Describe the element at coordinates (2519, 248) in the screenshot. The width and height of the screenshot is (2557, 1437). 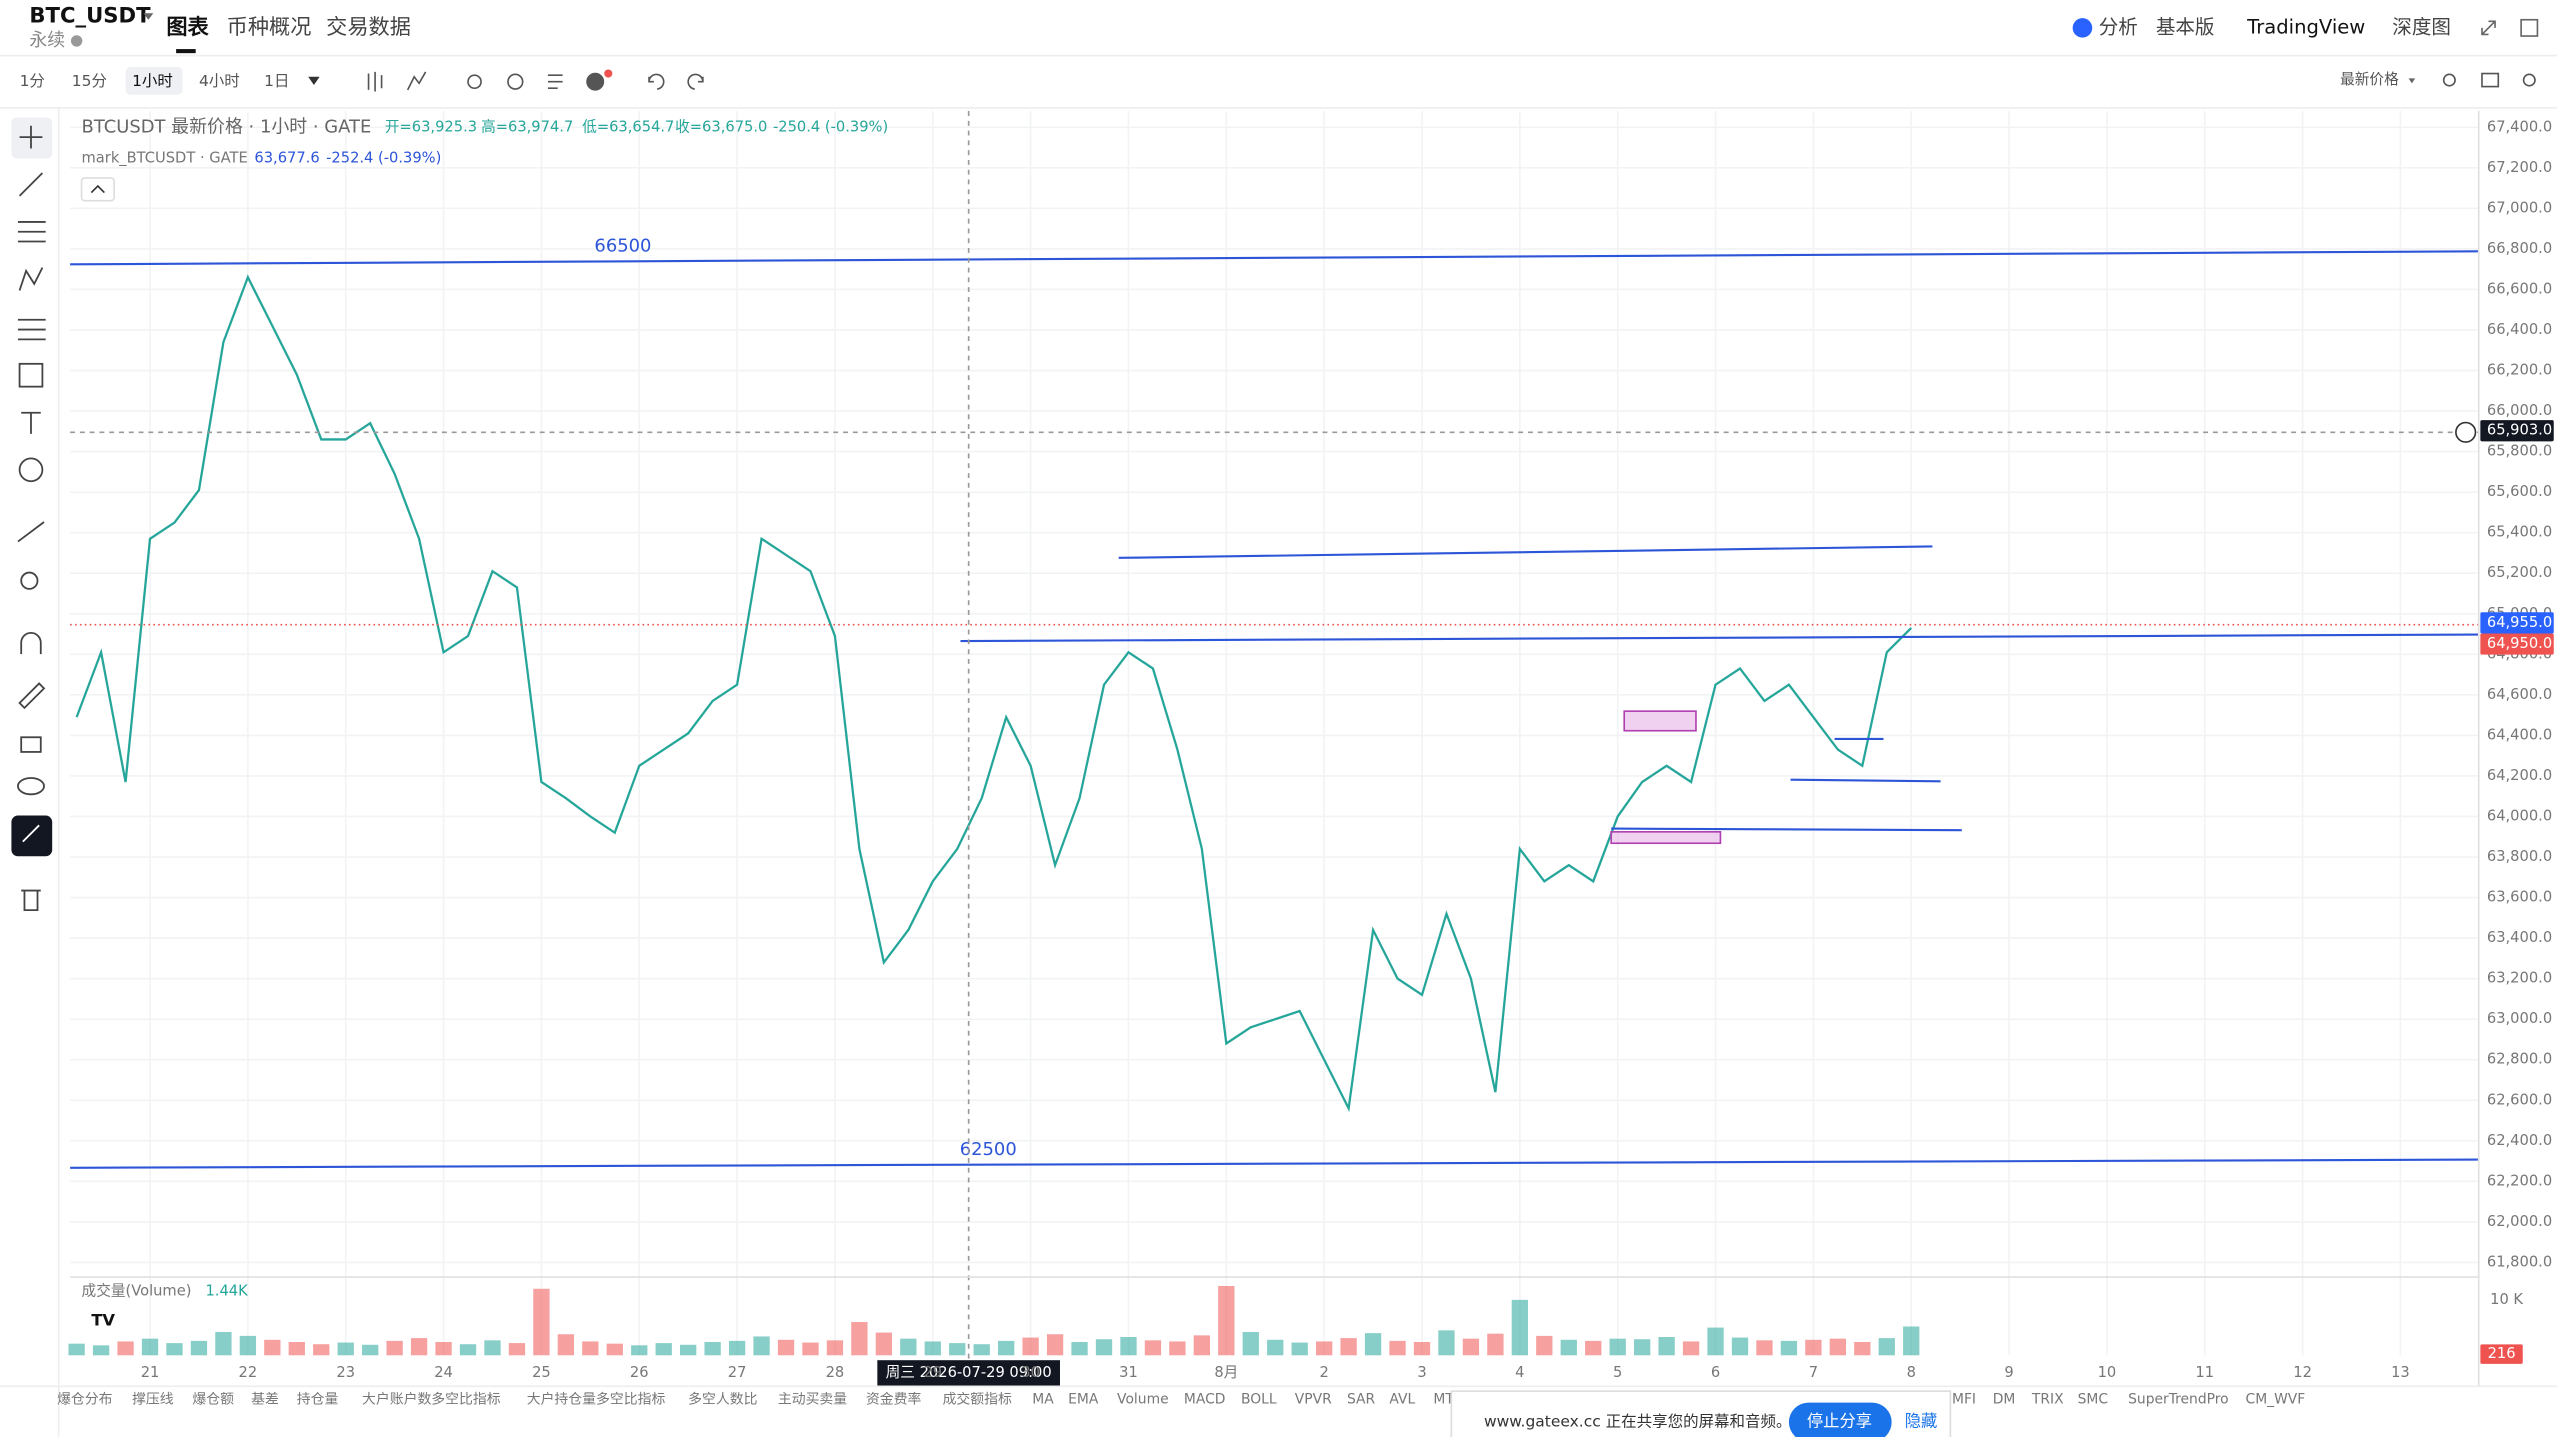
I see `y-tick-label: 66,800.0` at that location.